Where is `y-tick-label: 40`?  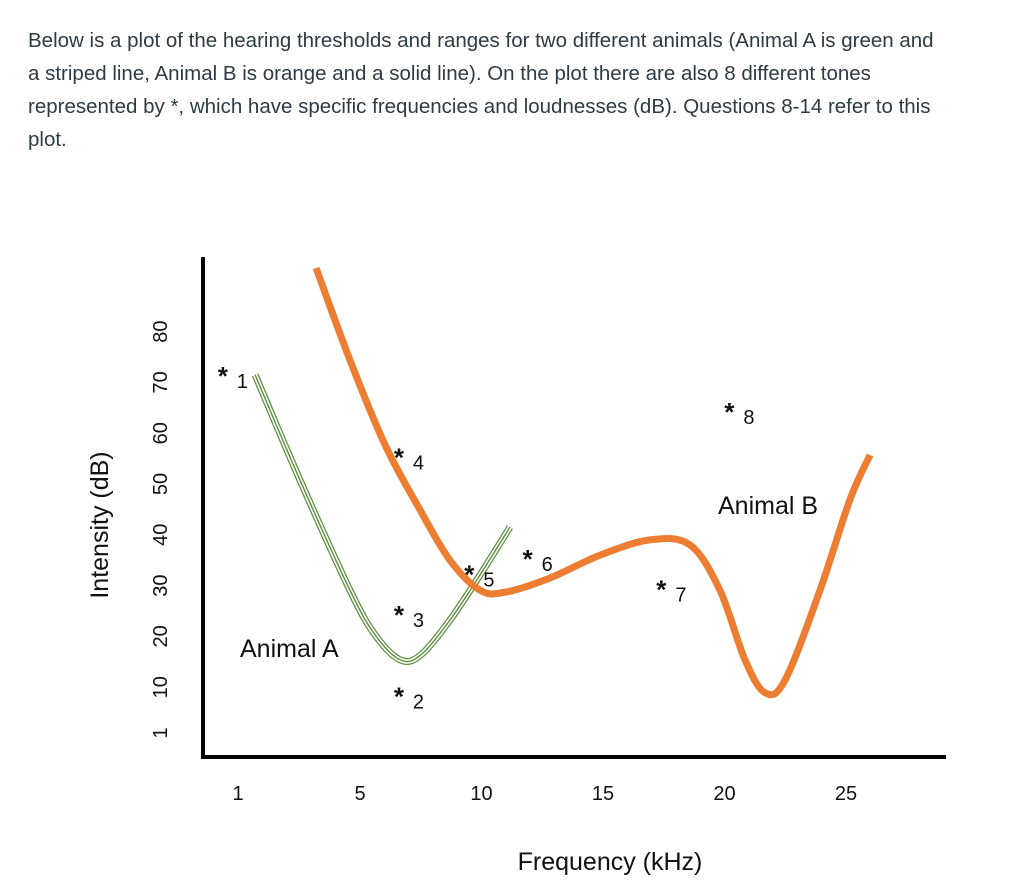
y-tick-label: 40 is located at coordinates (161, 535).